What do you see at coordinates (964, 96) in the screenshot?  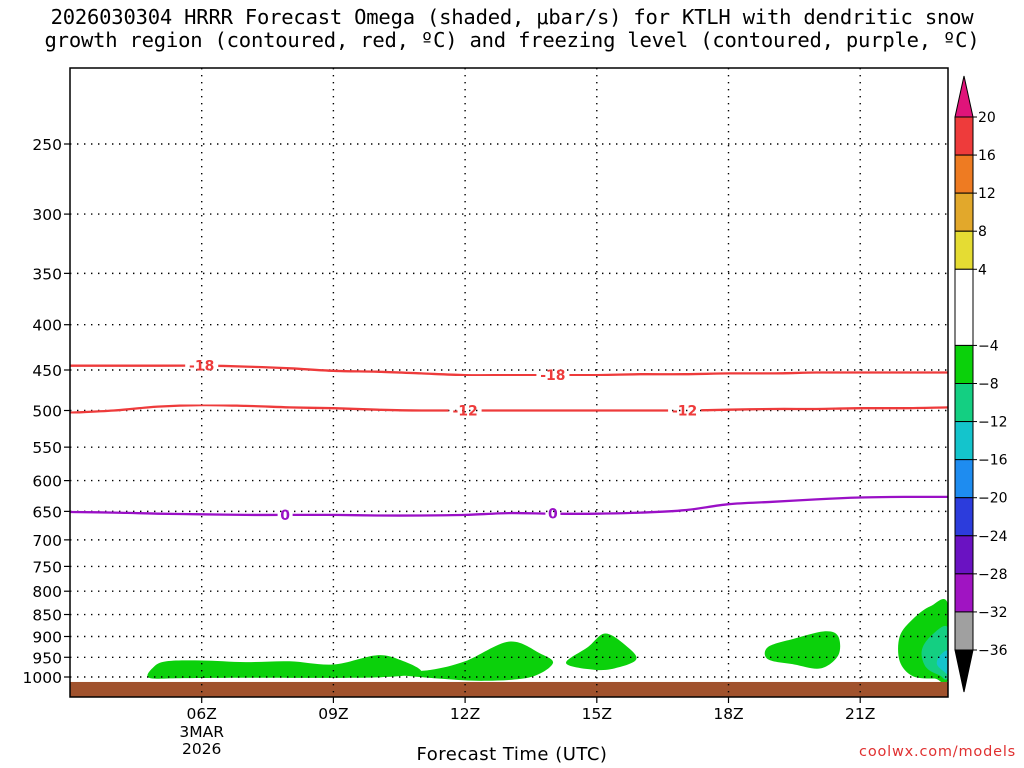 I see `colorbar-over-arrow` at bounding box center [964, 96].